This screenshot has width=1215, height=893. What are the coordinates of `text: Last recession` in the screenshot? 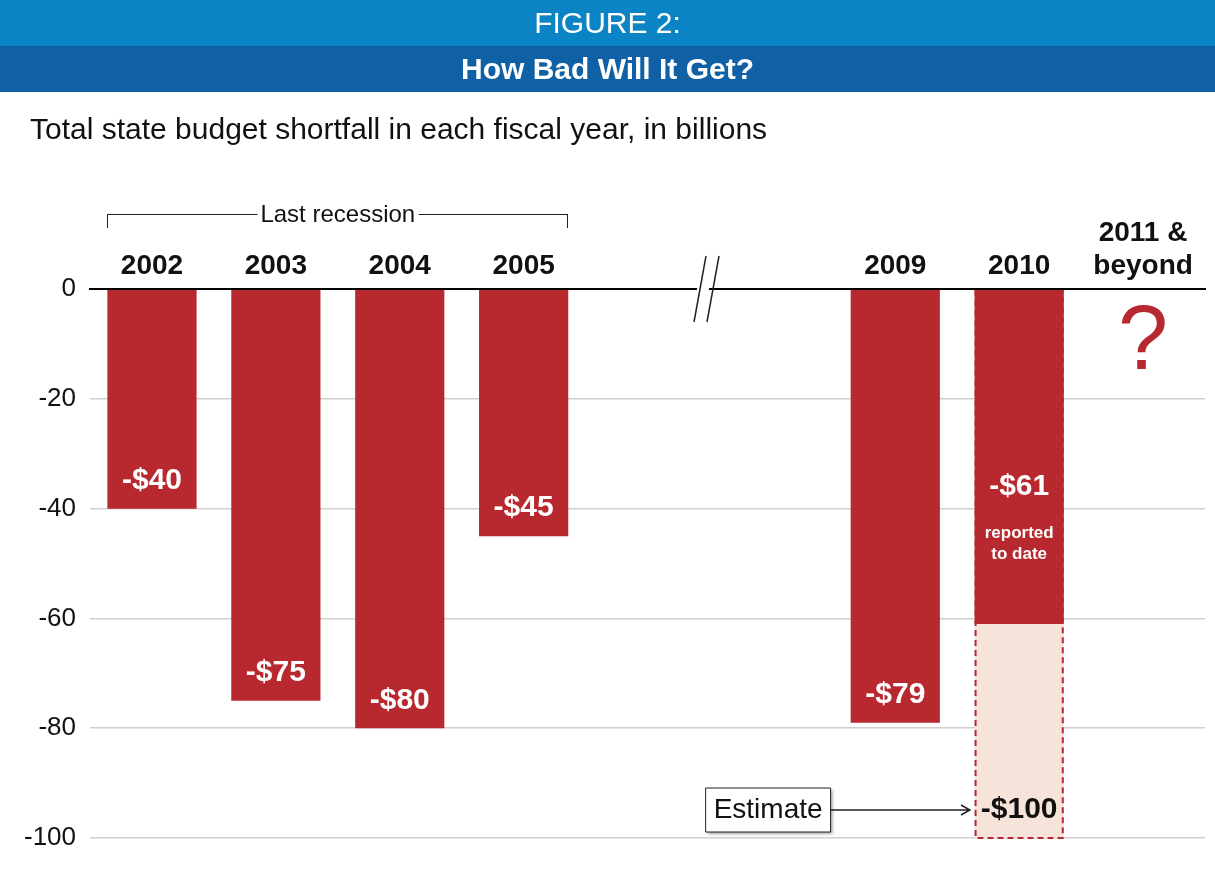 It's located at (338, 214).